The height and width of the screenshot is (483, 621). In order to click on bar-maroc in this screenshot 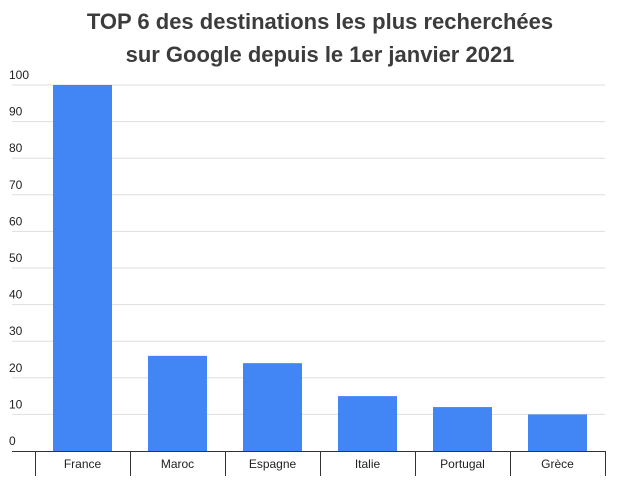, I will do `click(177, 403)`.